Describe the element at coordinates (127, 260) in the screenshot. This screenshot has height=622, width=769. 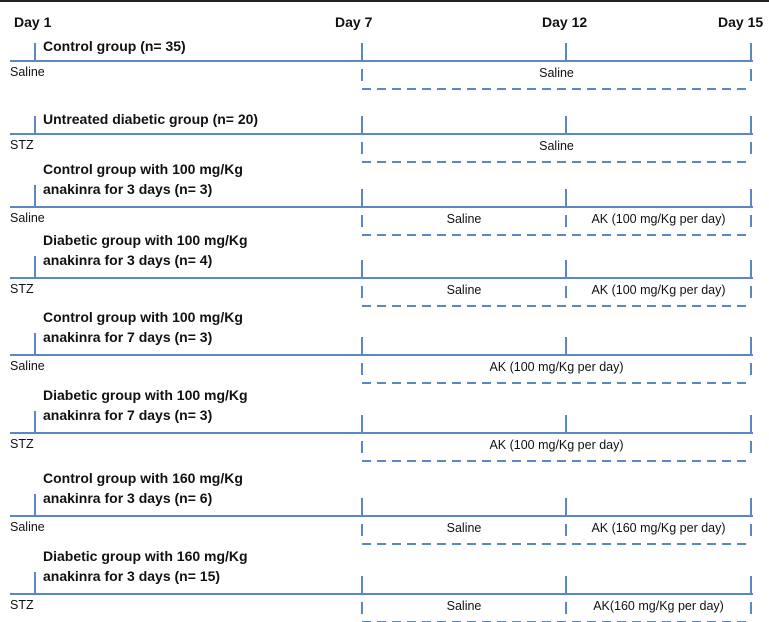
I see `group-title-line: anakinra for 3 days (n= 4)` at that location.